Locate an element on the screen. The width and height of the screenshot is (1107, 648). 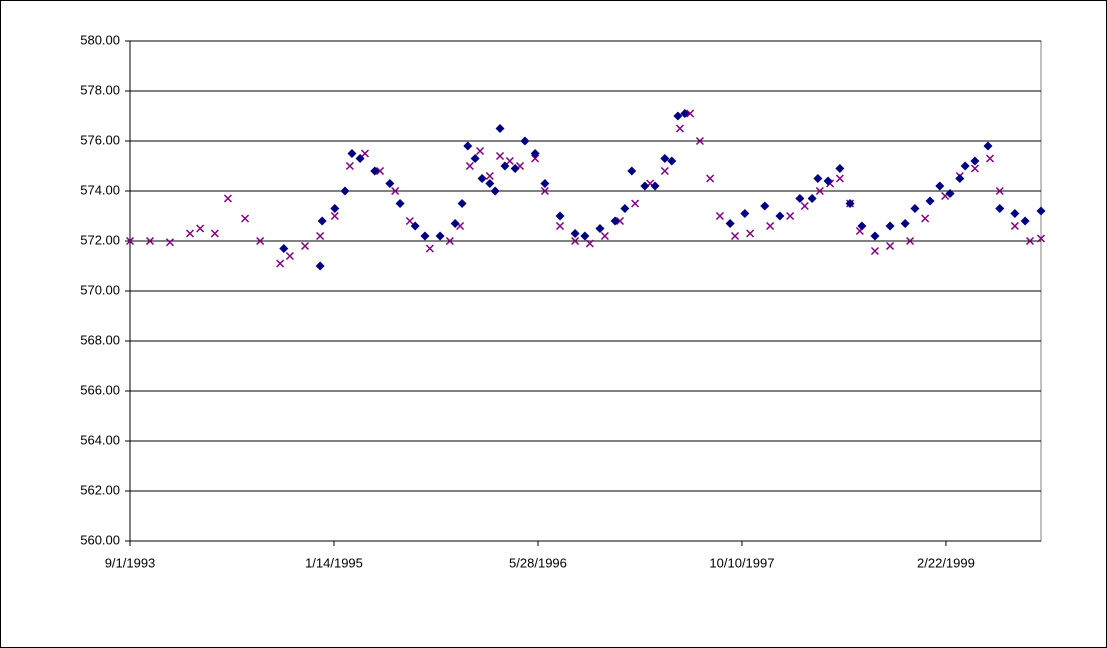
y-tick-label: 562.00 is located at coordinates (100, 489).